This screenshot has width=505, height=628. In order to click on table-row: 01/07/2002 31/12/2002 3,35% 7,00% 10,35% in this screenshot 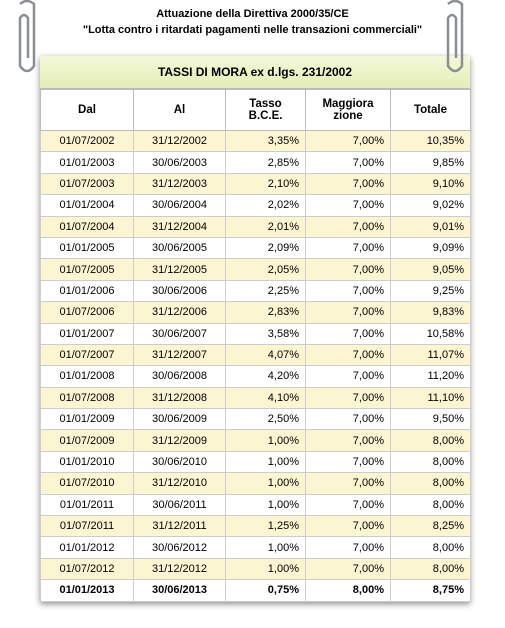, I will do `click(255, 141)`.